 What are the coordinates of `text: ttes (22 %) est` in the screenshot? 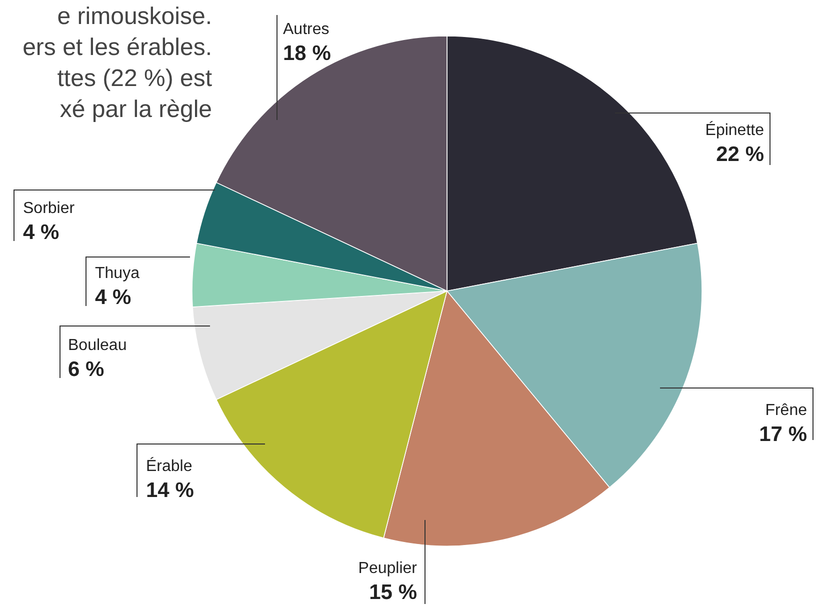 It's located at (134, 78).